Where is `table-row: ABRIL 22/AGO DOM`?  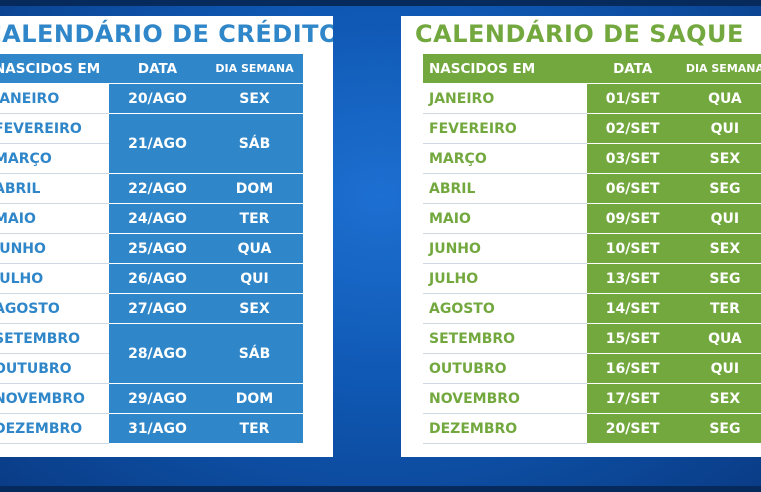
table-row: ABRIL 22/AGO DOM is located at coordinates (151, 188).